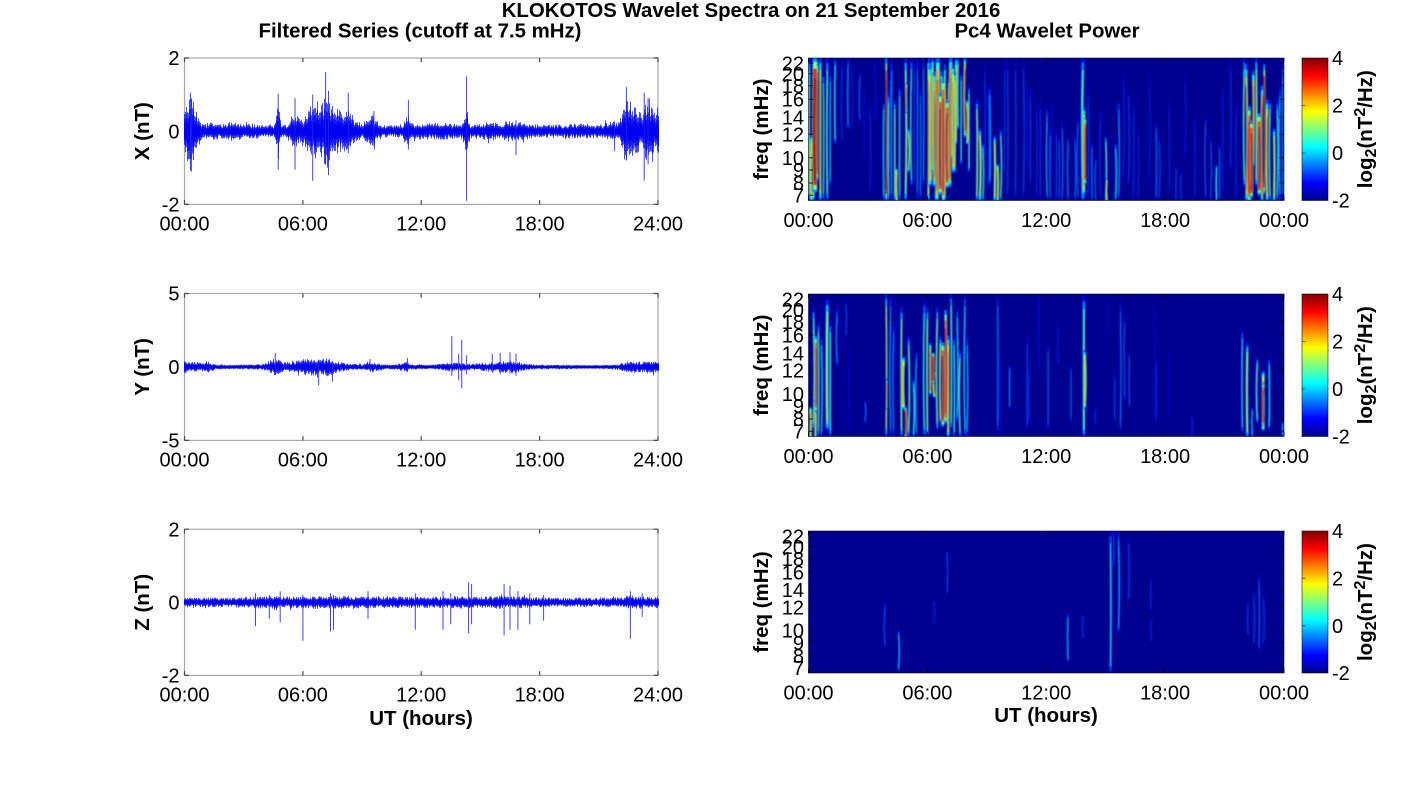  What do you see at coordinates (142, 131) in the screenshot?
I see `svg-text: X (nT)` at bounding box center [142, 131].